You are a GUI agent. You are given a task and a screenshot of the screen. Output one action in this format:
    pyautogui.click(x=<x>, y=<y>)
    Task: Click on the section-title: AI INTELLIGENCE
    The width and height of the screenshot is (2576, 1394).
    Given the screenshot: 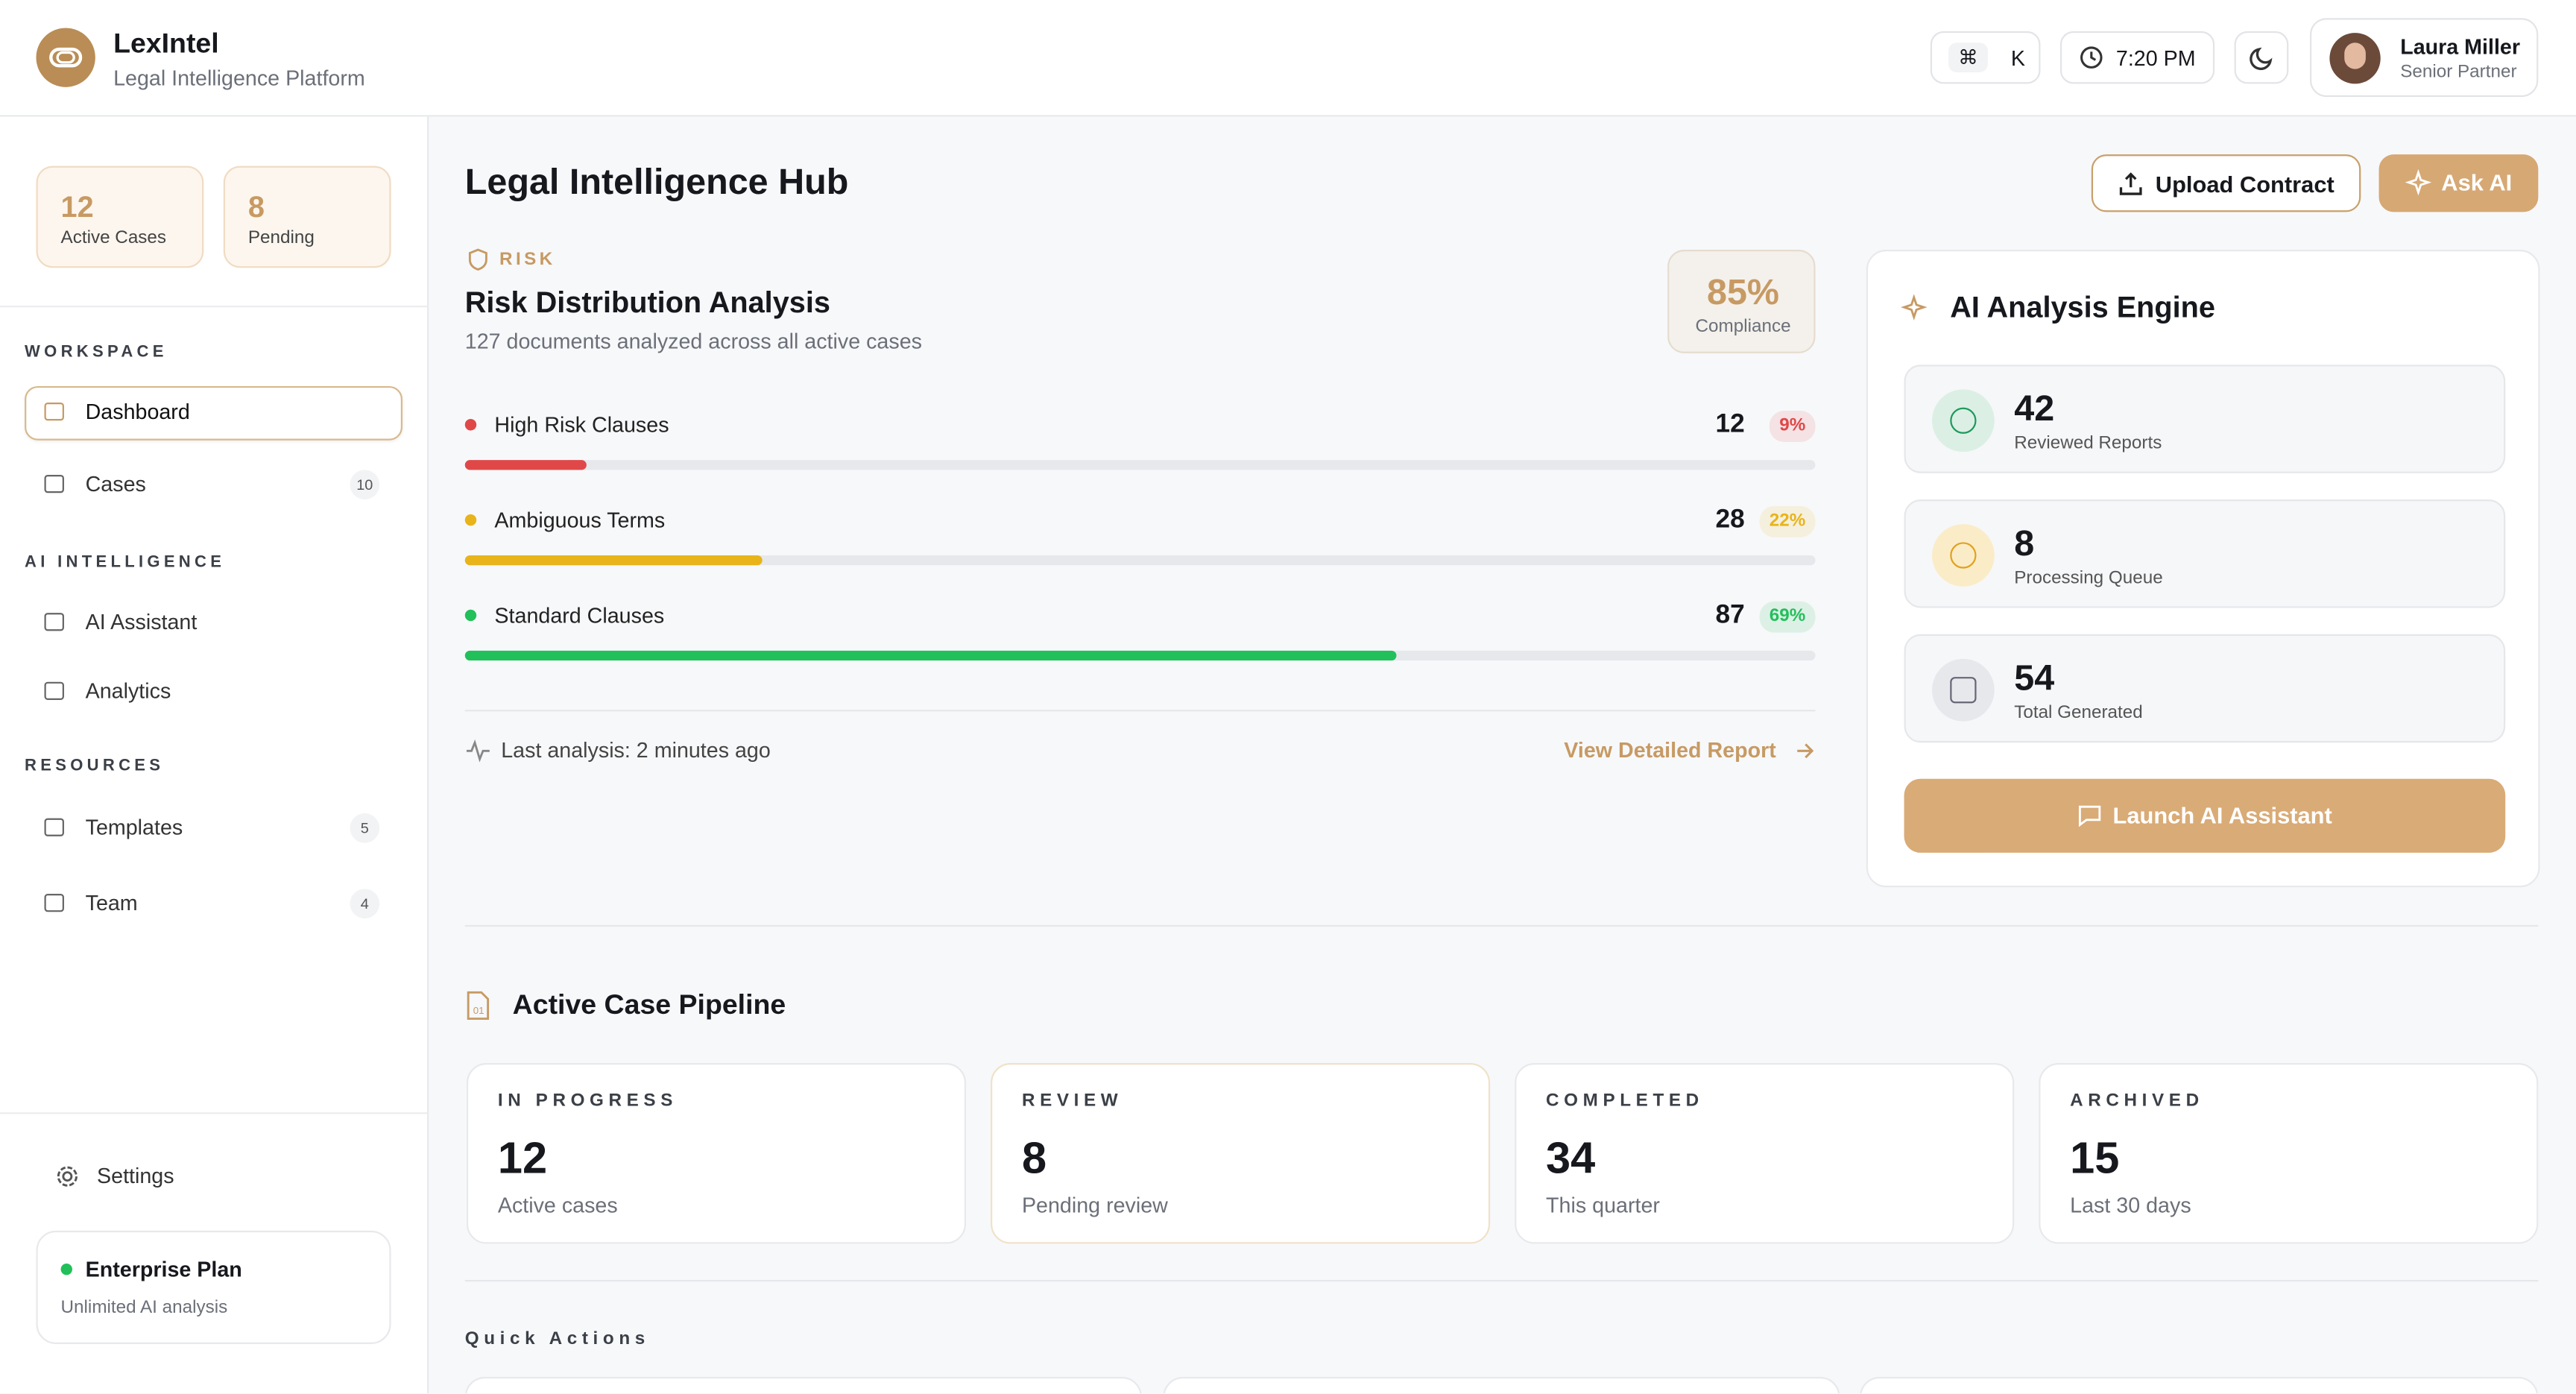 What is the action you would take?
    pyautogui.click(x=126, y=563)
    